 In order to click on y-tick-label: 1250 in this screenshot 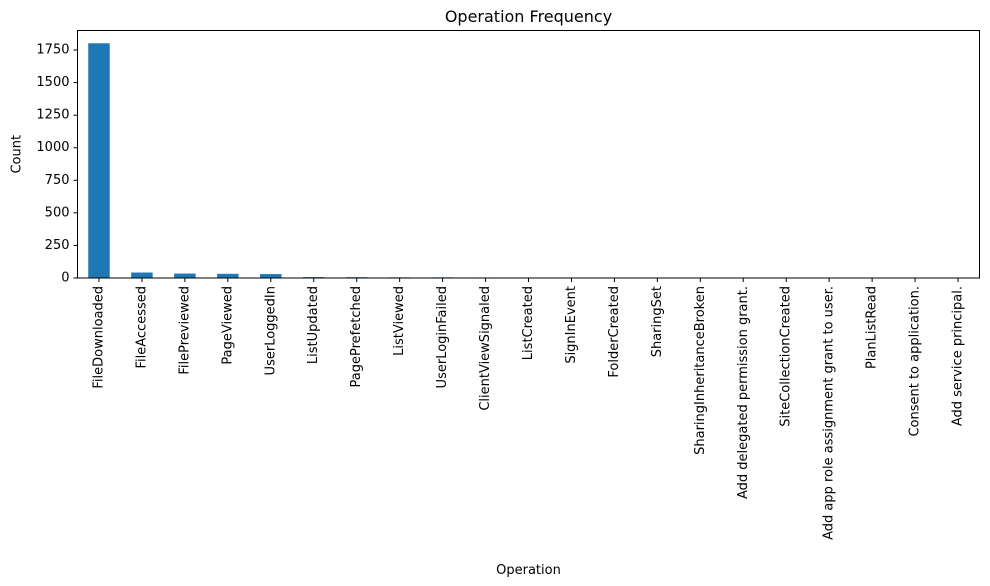, I will do `click(52, 115)`.